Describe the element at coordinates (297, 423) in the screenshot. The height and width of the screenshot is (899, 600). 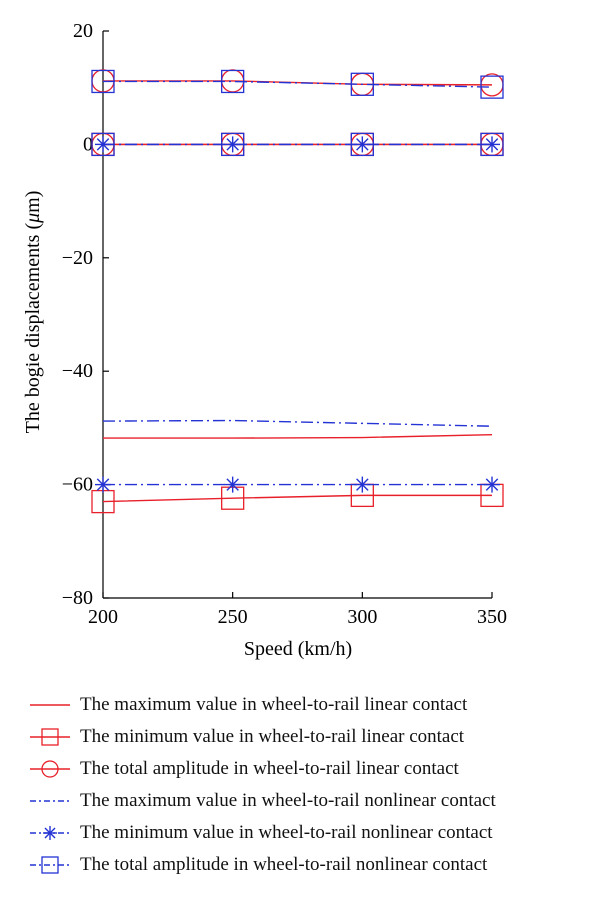
I see `series-3-line` at that location.